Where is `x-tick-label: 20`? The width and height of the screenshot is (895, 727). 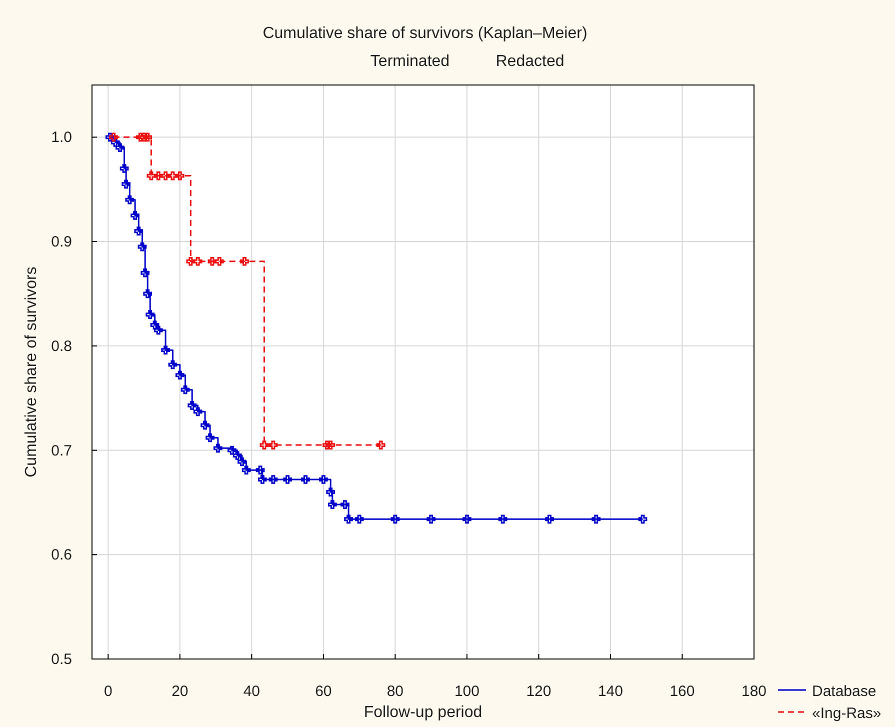
x-tick-label: 20 is located at coordinates (180, 691).